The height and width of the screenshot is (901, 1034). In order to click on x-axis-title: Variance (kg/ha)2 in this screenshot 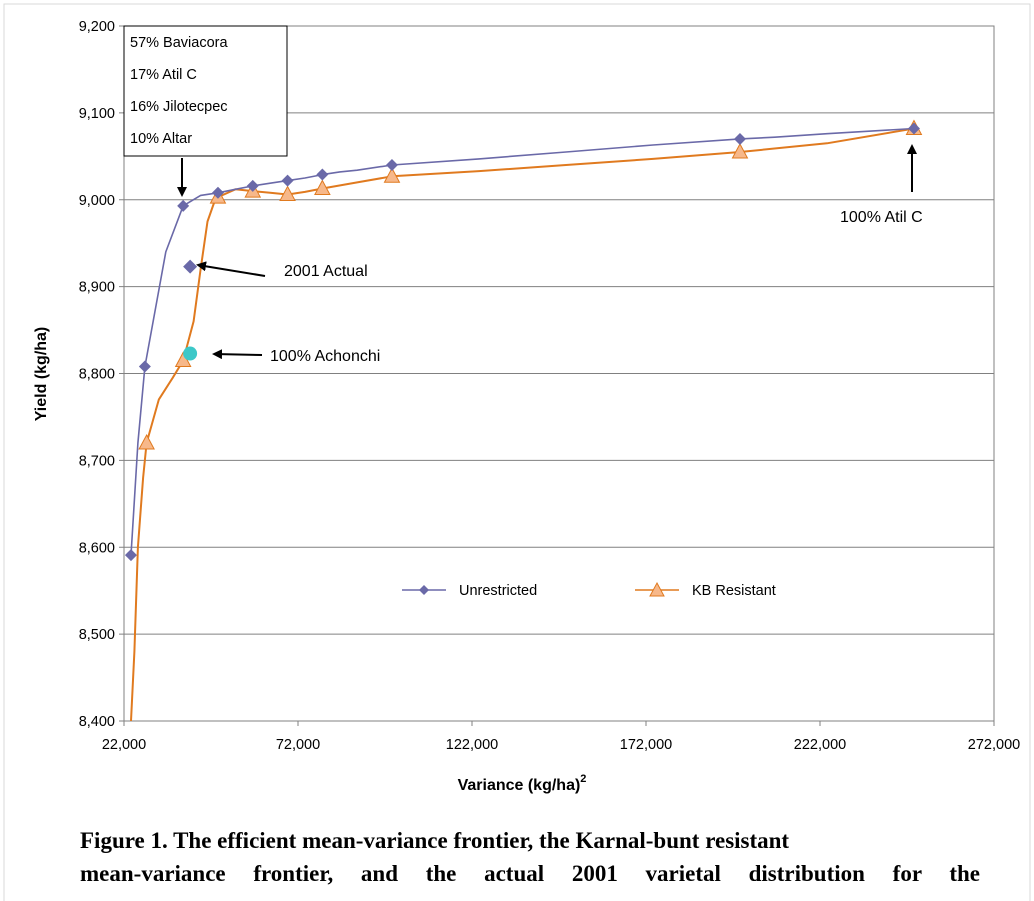, I will do `click(522, 783)`.